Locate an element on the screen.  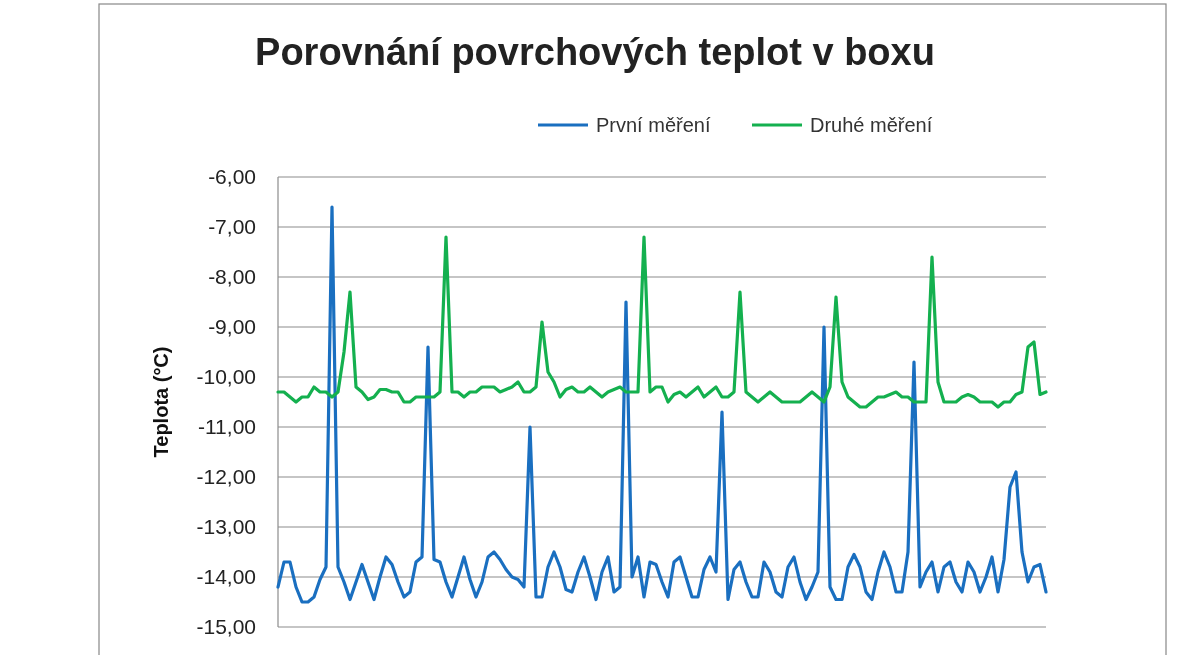
chart-title: Porovnání povrchových teplot v boxu is located at coordinates (595, 52).